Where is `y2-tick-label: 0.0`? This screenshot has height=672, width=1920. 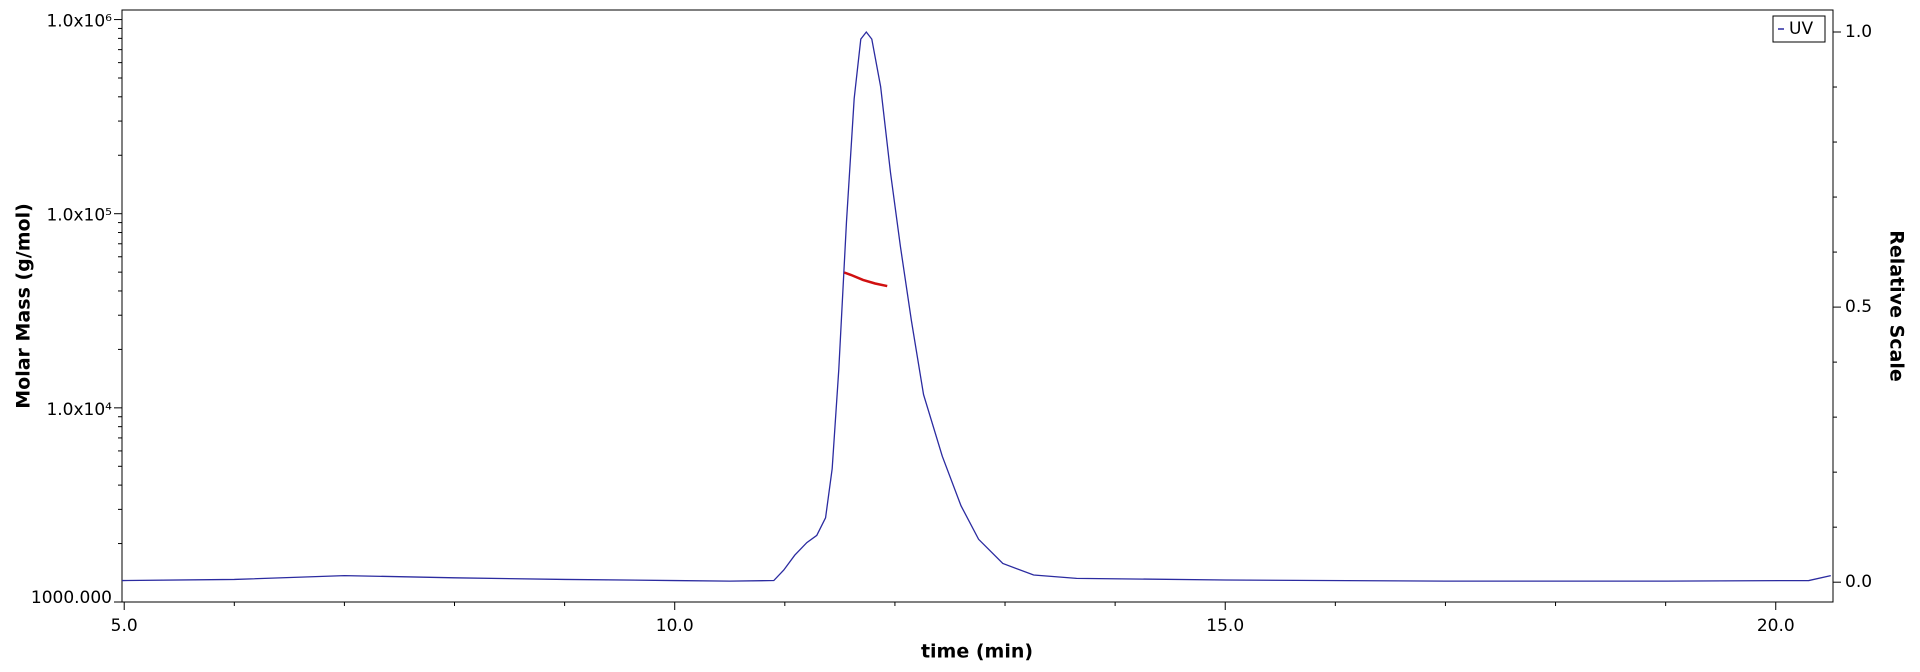
y2-tick-label: 0.0 is located at coordinates (1858, 582).